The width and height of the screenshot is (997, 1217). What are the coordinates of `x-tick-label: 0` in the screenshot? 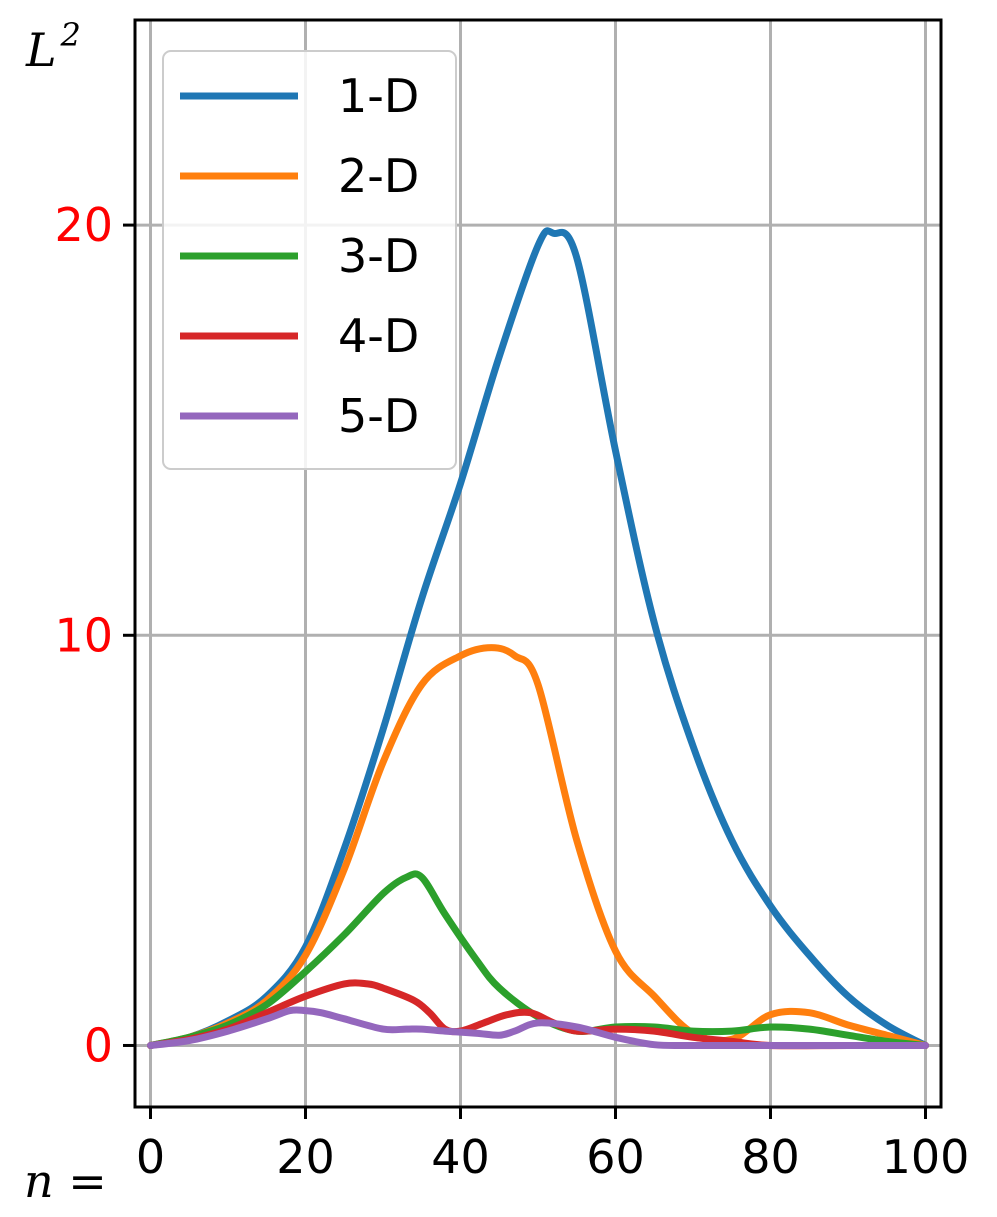 It's located at (150, 1157).